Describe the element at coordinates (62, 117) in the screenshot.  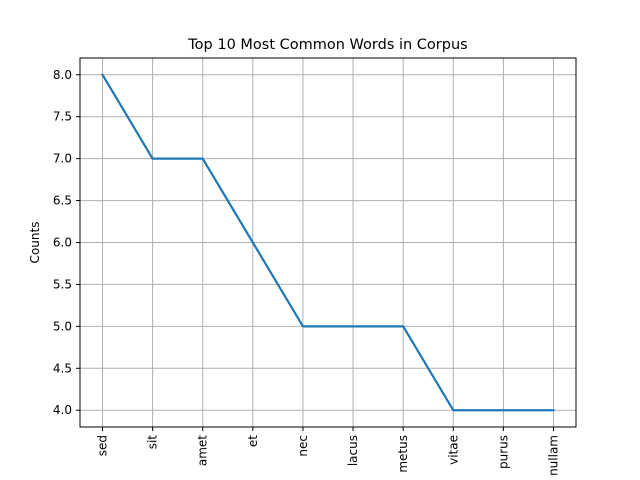
I see `y-tick-label: 7.5` at that location.